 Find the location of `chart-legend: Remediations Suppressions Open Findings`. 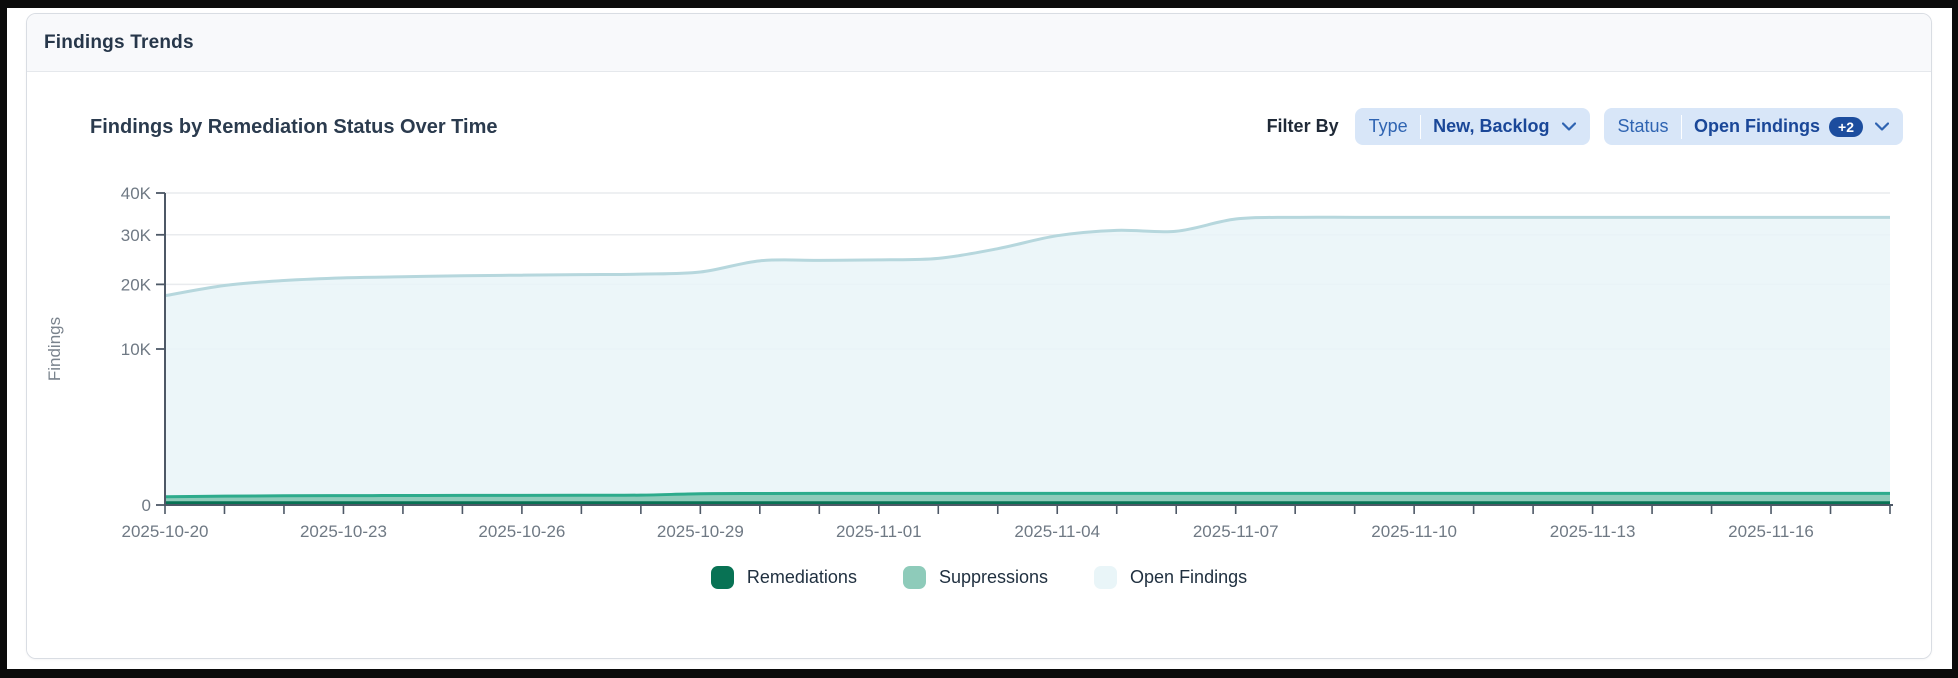

chart-legend: Remediations Suppressions Open Findings is located at coordinates (979, 577).